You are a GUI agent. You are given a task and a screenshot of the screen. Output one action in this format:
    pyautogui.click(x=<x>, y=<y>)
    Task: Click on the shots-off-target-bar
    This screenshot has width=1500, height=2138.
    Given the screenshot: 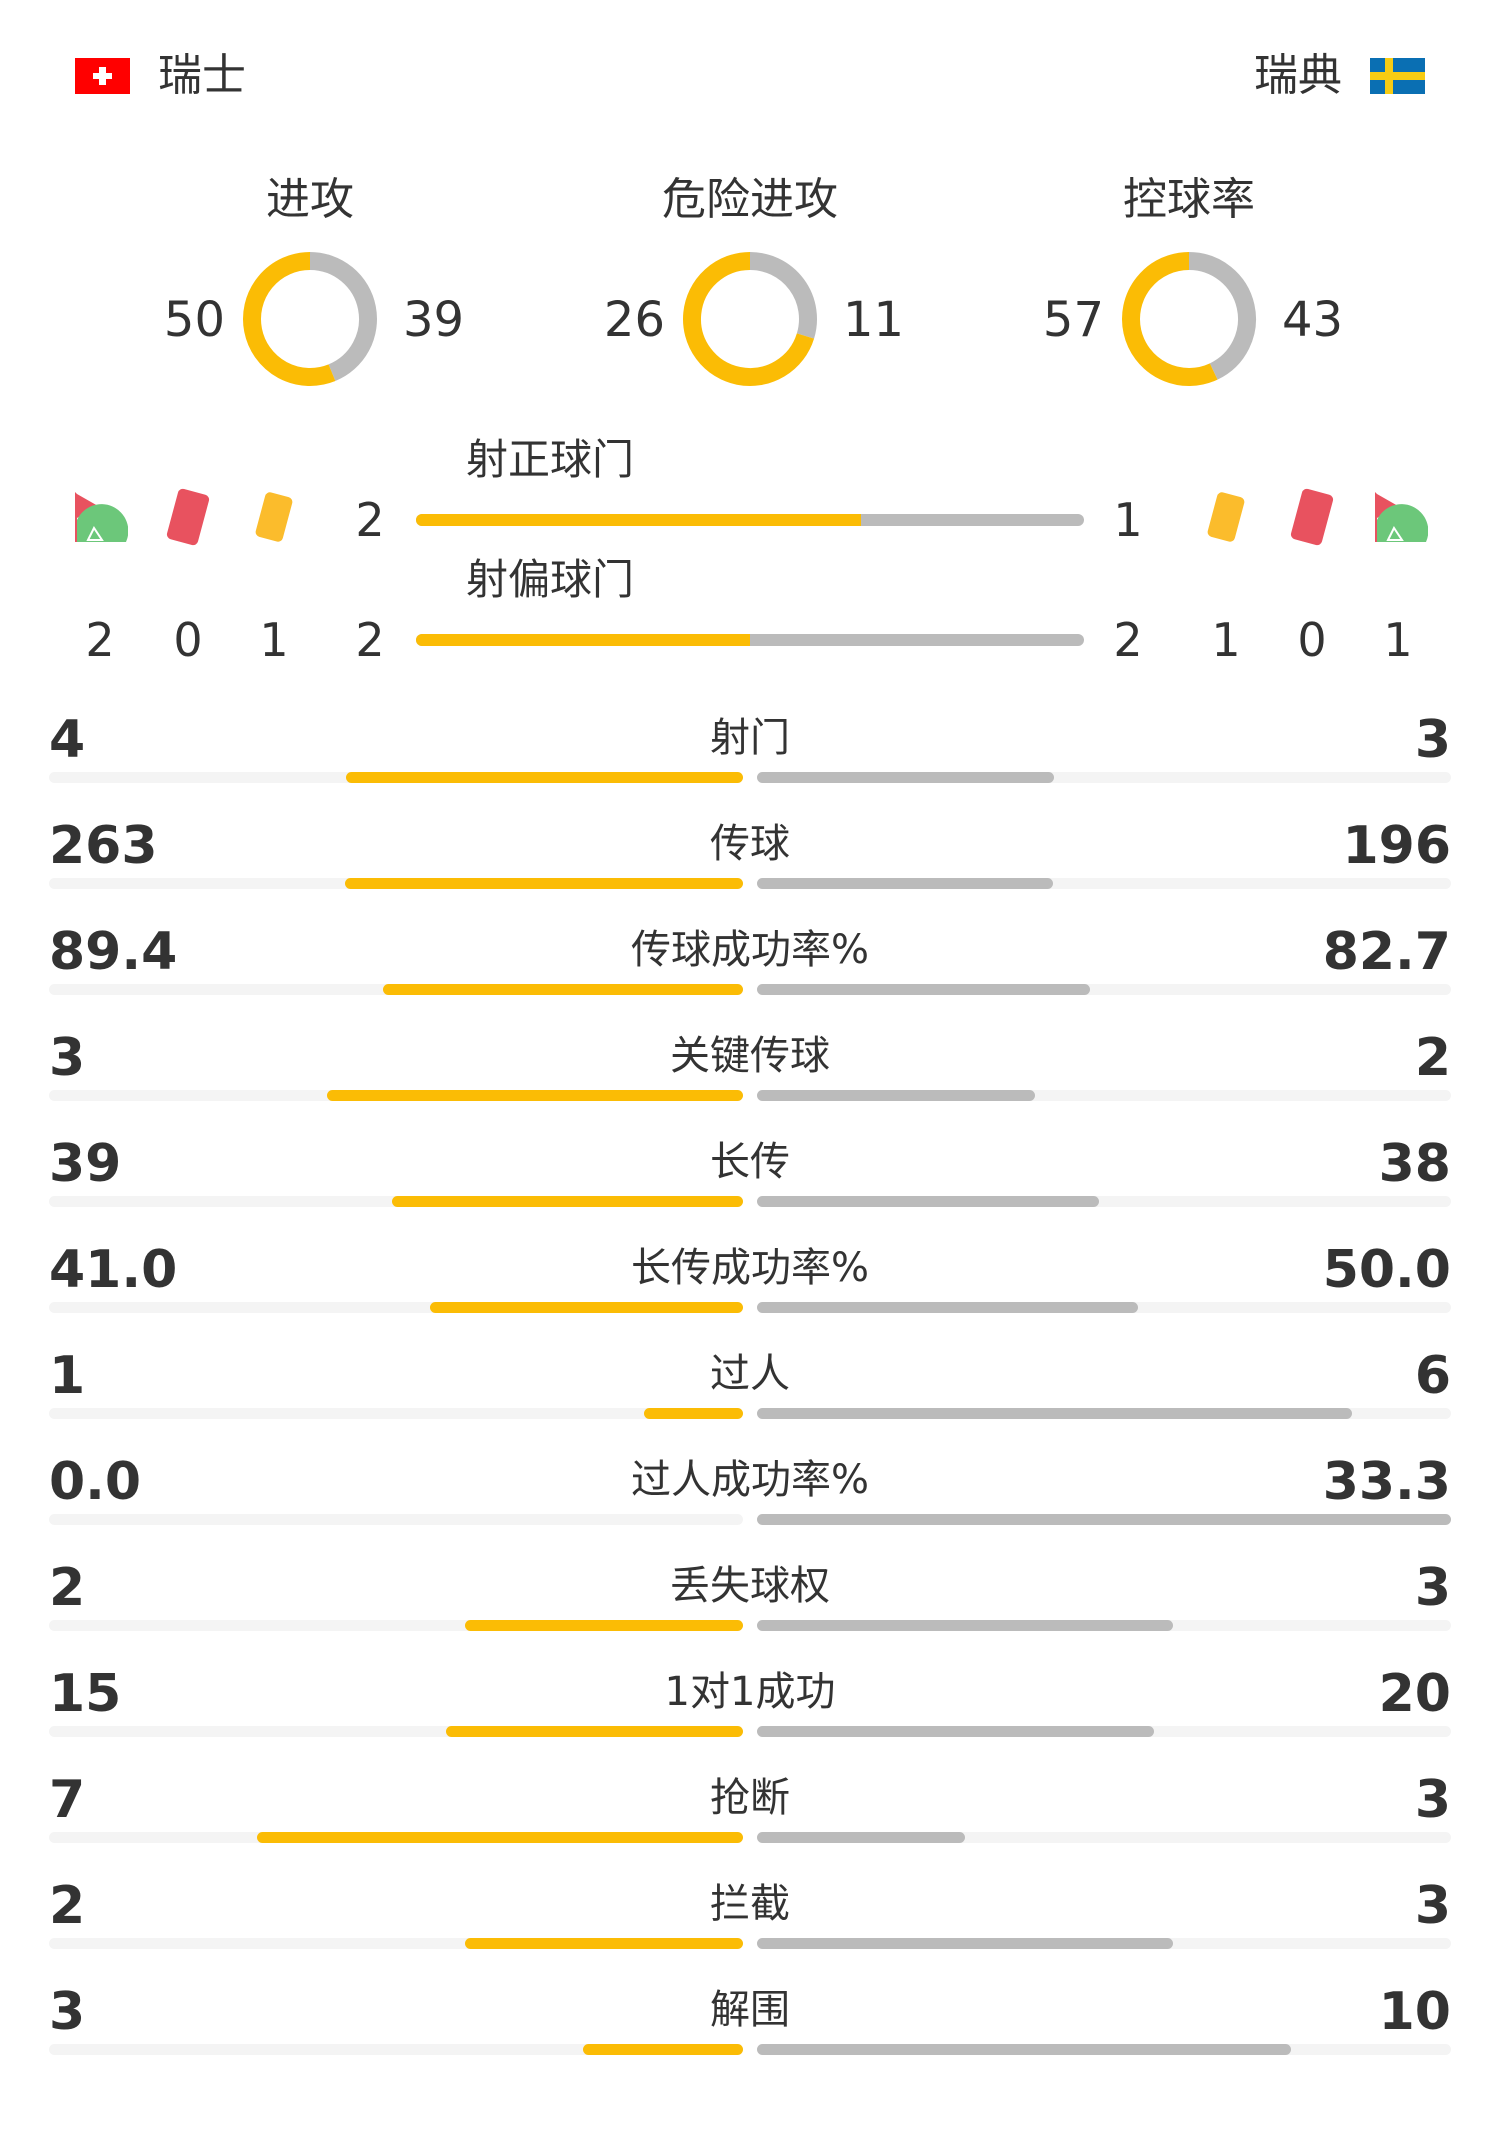 What is the action you would take?
    pyautogui.click(x=750, y=640)
    